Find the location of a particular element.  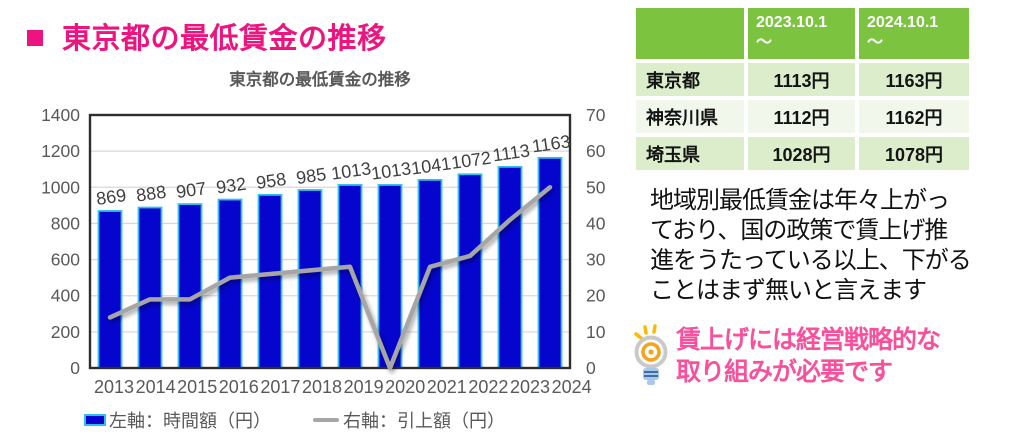

callout-text: 賃上げには経営戦略的な 取り組みが必要です is located at coordinates (808, 356).